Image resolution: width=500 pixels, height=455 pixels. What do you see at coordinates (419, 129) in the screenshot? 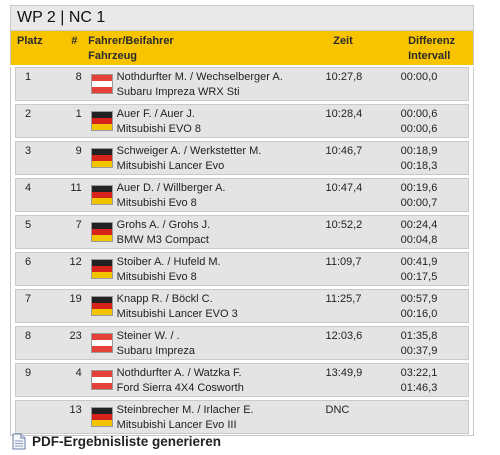
I see `row-intervall: 00:00,6` at bounding box center [419, 129].